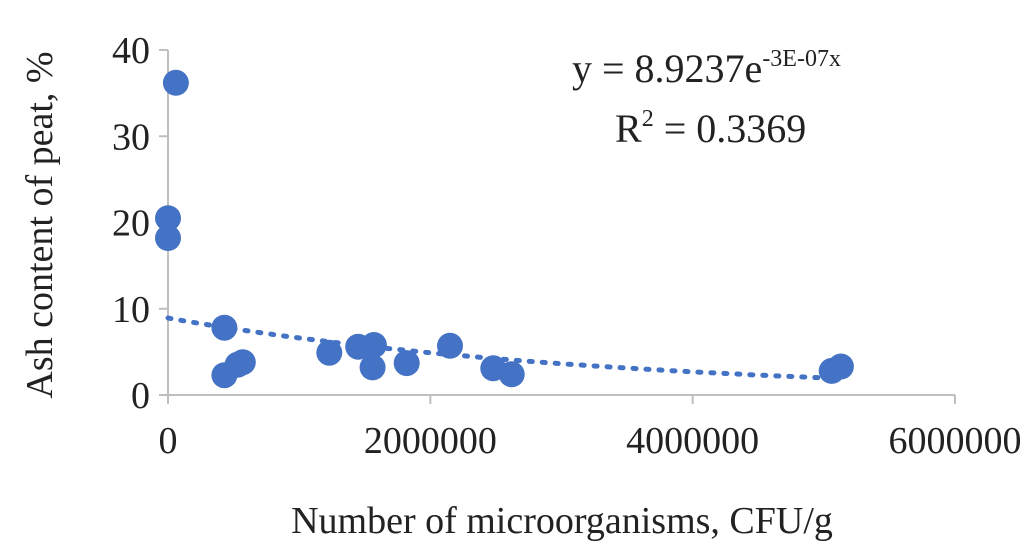  I want to click on x-tick-label: 6000000, so click(955, 441).